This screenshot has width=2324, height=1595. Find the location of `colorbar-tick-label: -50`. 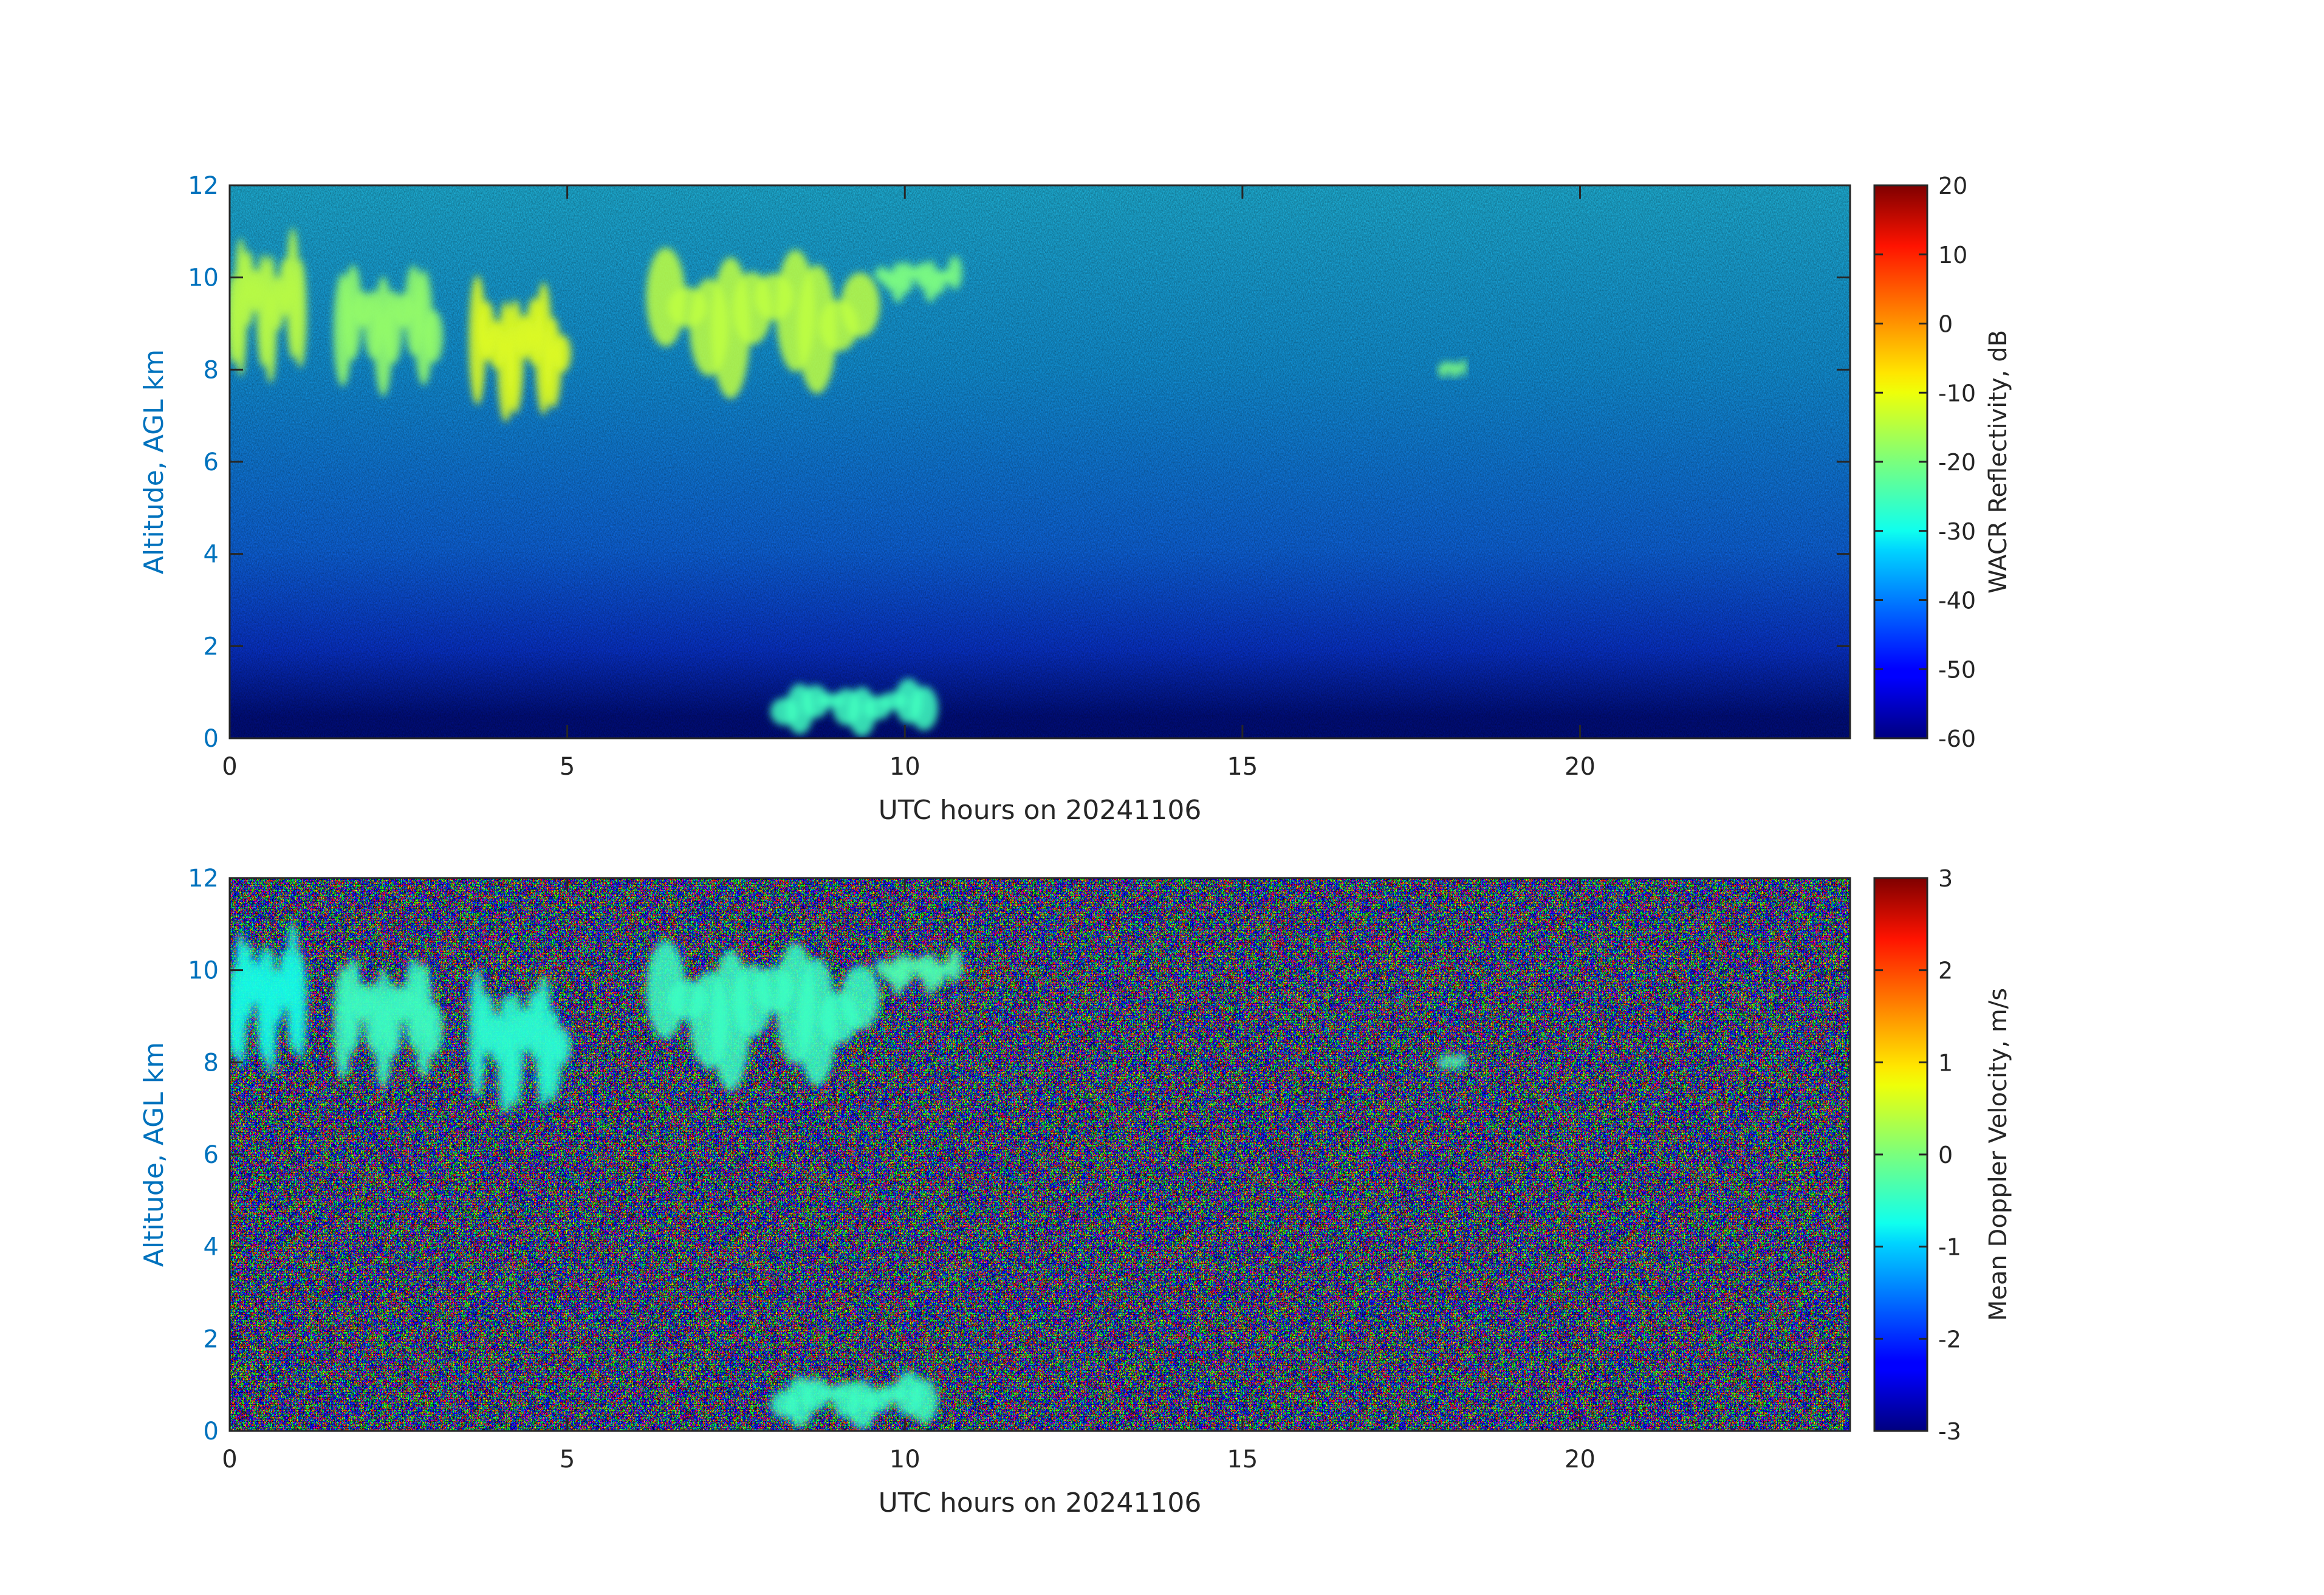

colorbar-tick-label: -50 is located at coordinates (1957, 669).